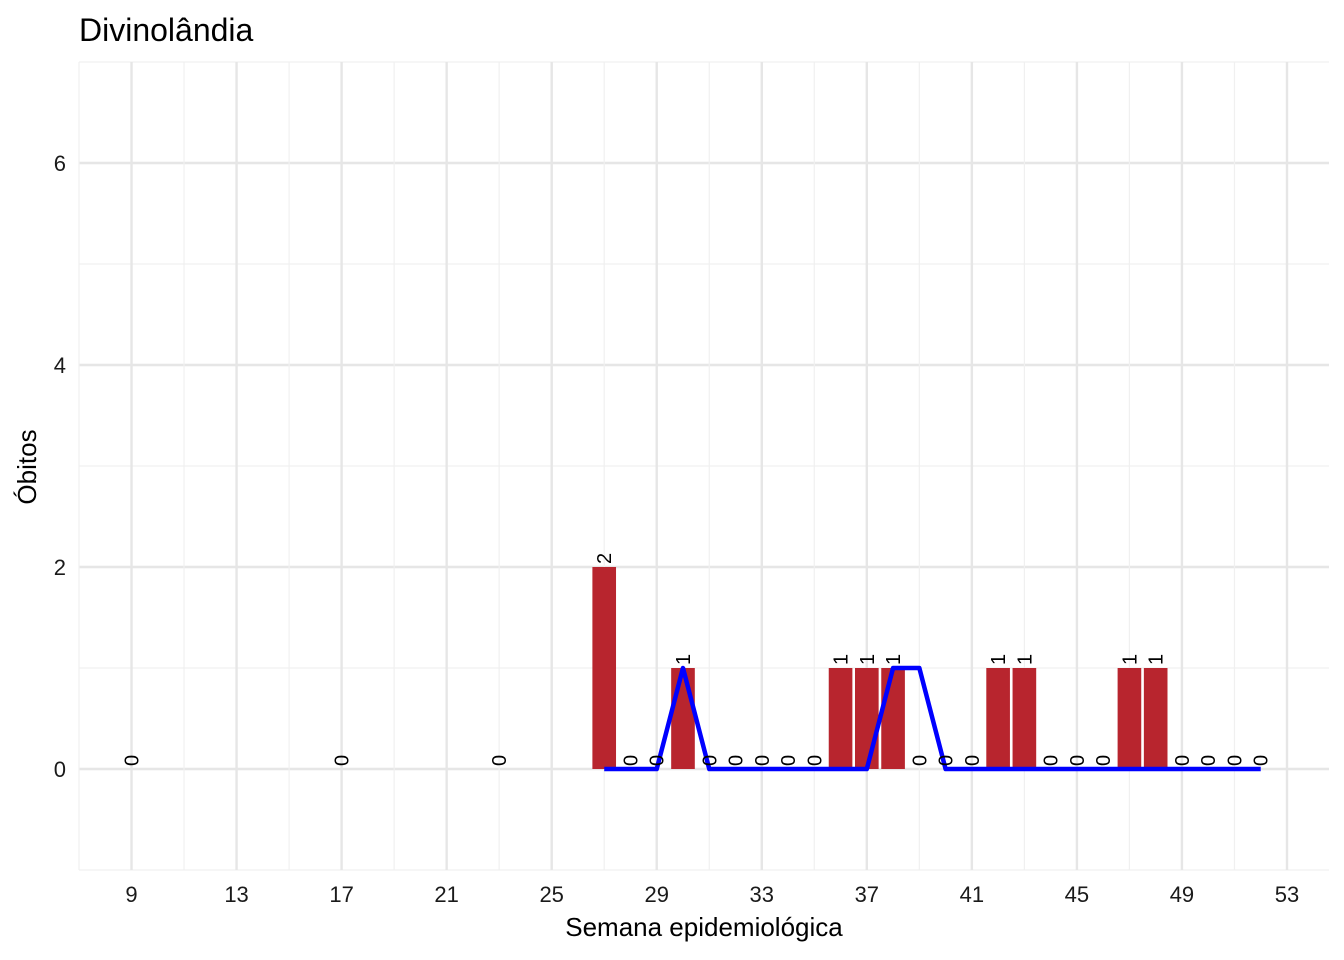  I want to click on line-series, so click(932, 718).